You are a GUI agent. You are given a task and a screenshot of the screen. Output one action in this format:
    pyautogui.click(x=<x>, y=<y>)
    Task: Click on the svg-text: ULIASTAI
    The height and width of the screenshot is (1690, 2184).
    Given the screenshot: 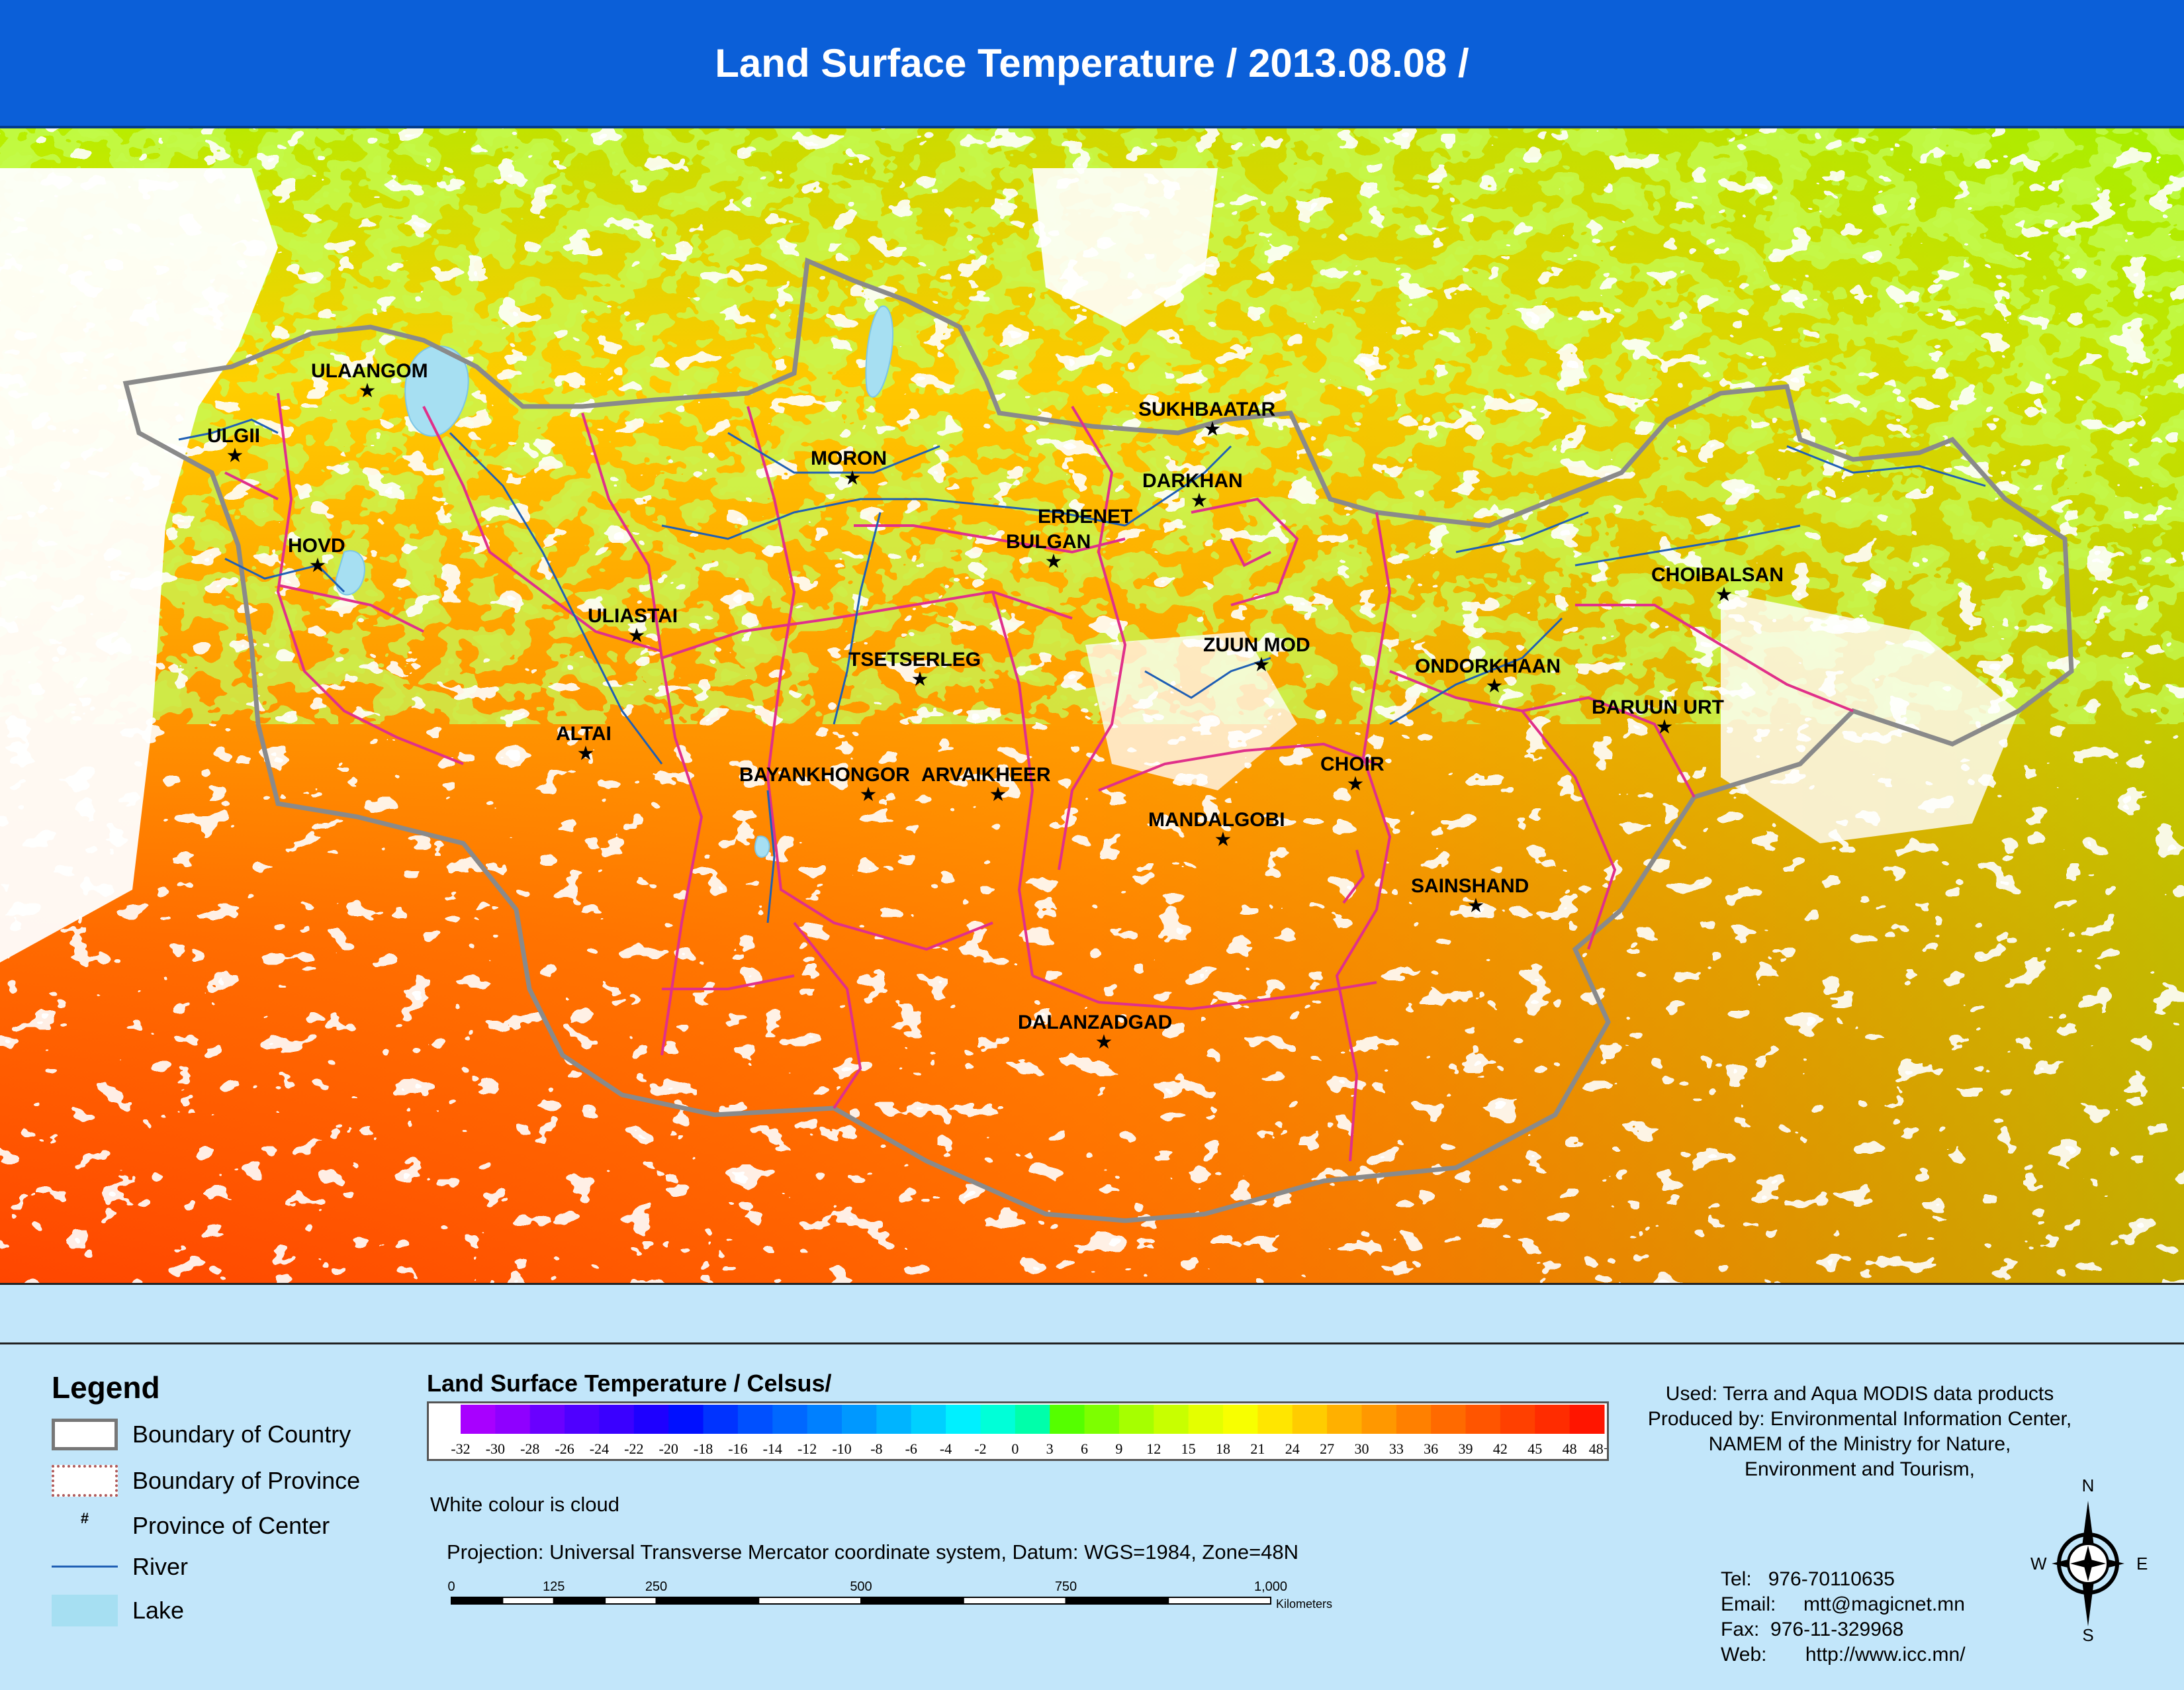 What is the action you would take?
    pyautogui.click(x=633, y=616)
    